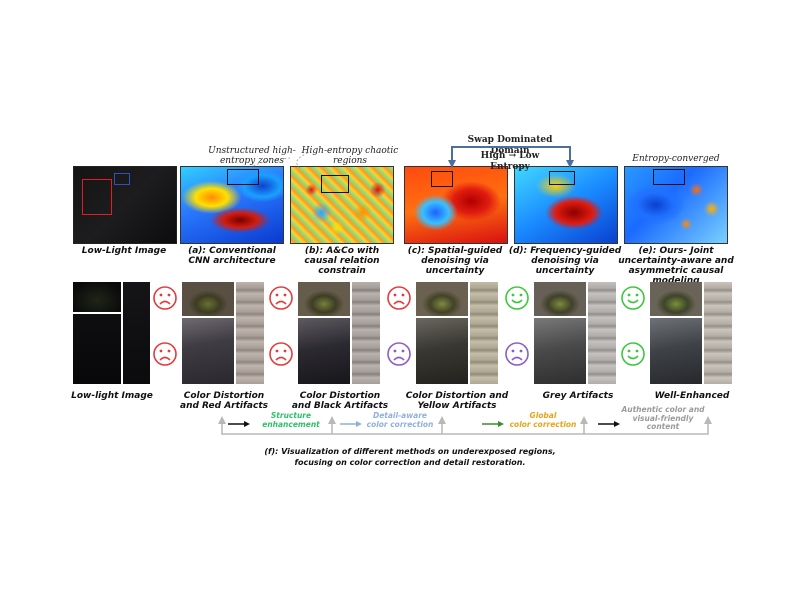  What do you see at coordinates (676, 205) in the screenshot?
I see `heatmap-e` at bounding box center [676, 205].